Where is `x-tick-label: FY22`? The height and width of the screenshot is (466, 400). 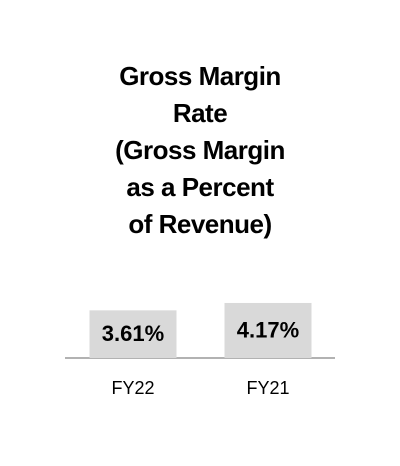
x-tick-label: FY22 is located at coordinates (132, 388).